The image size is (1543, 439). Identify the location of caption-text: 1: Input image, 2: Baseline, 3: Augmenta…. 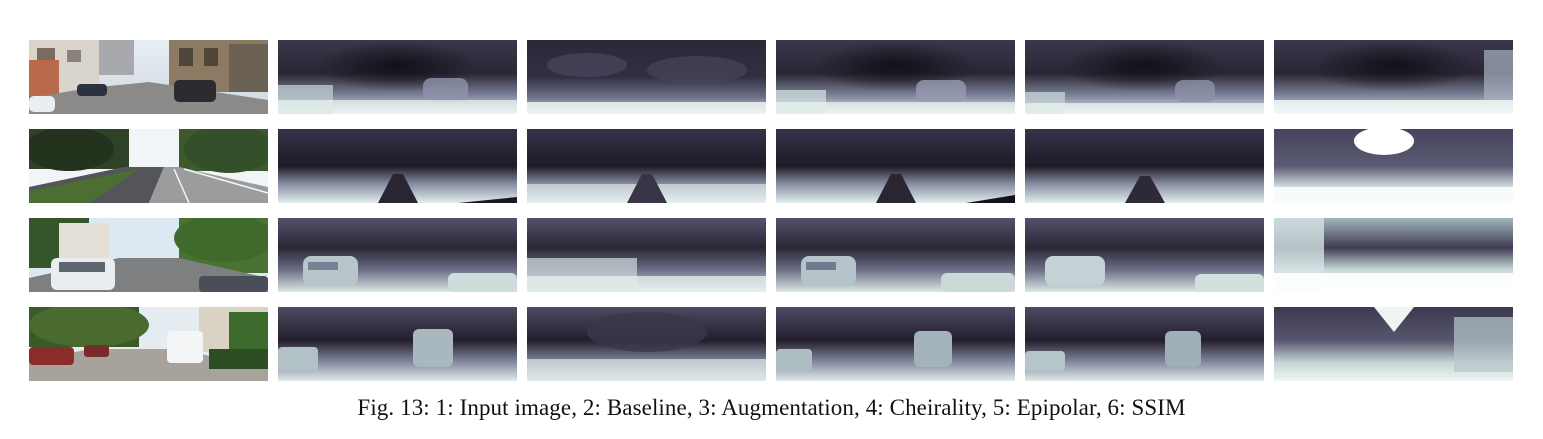
(810, 407).